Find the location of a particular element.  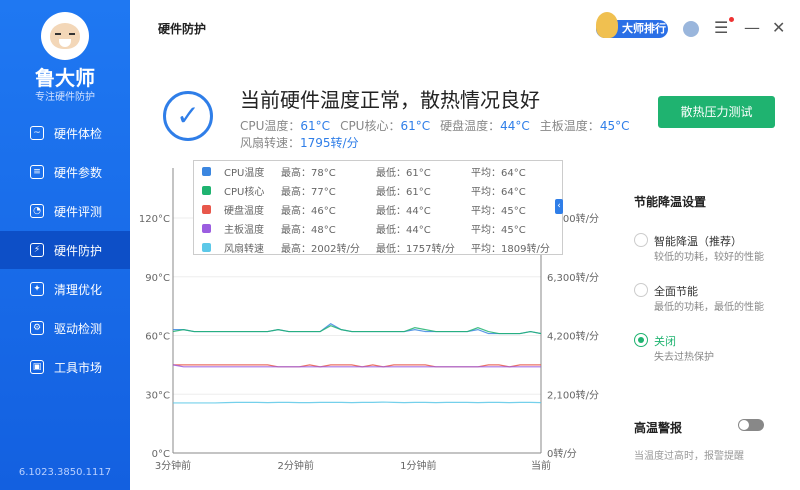

y-right-tick: 4,200转/分 is located at coordinates (573, 336).